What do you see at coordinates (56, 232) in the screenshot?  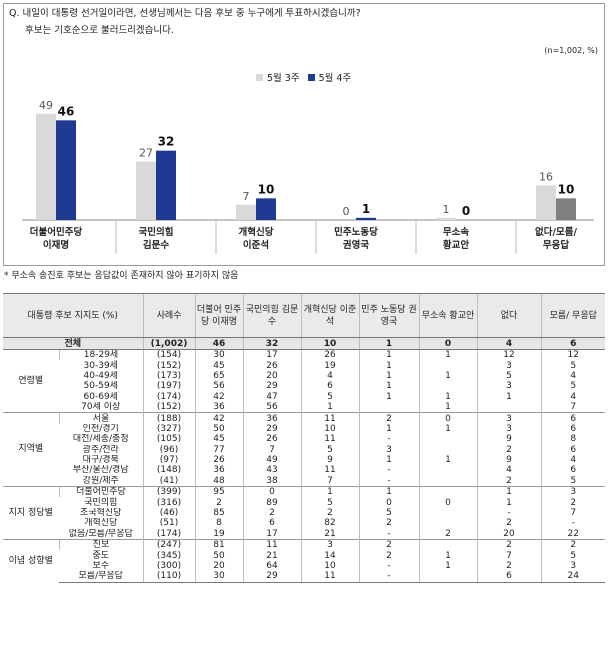 I see `category-label-0-0: 더불어민주당` at bounding box center [56, 232].